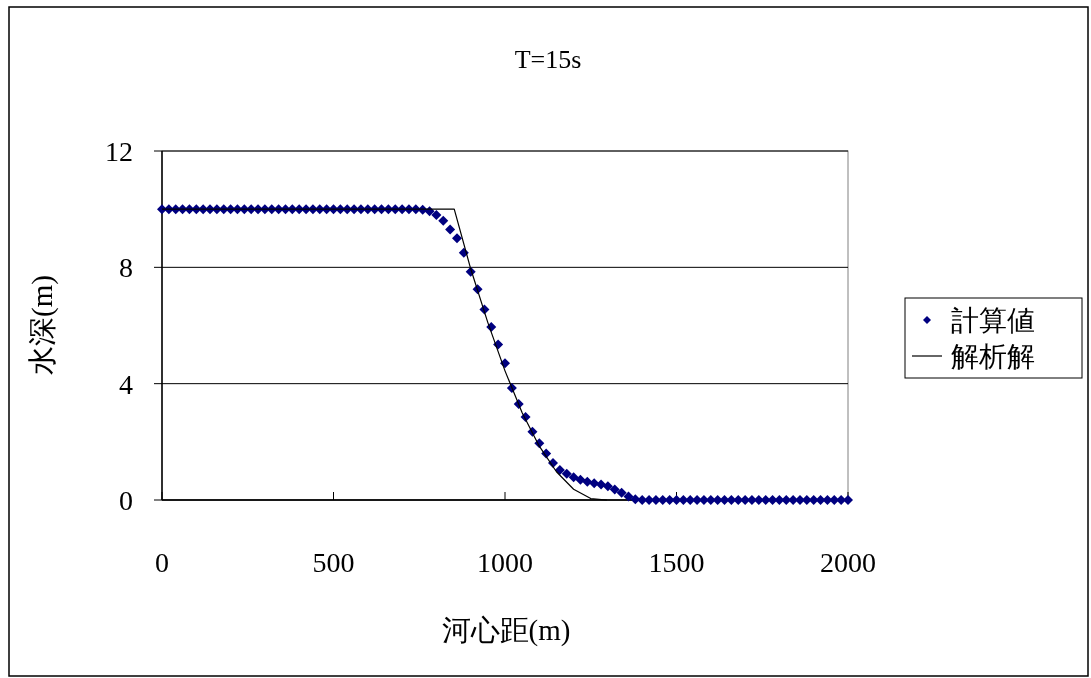  I want to click on chart-title: T=15s, so click(548, 59).